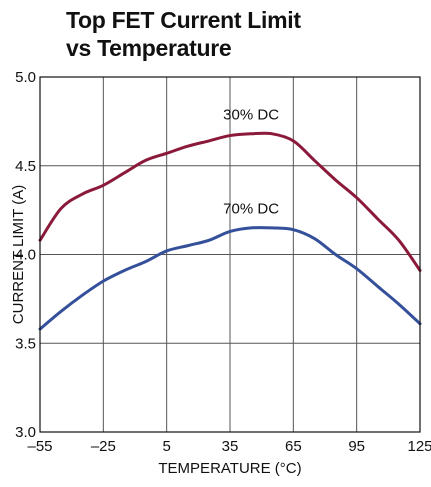 The width and height of the screenshot is (431, 487). What do you see at coordinates (183, 34) in the screenshot?
I see `chart-title: Top FET Current Limit vs Temperature` at bounding box center [183, 34].